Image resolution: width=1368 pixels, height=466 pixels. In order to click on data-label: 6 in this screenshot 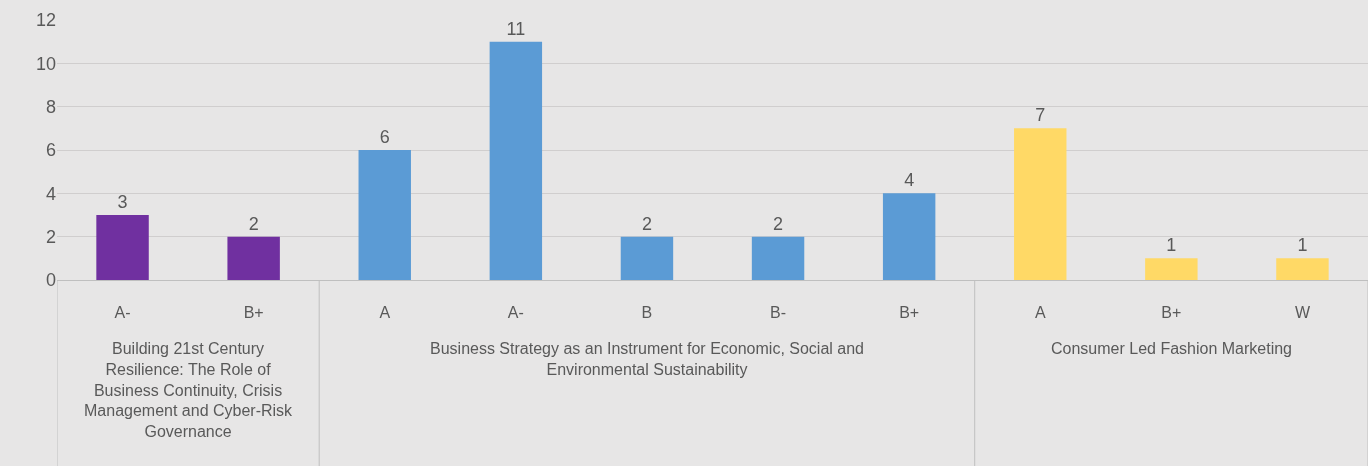, I will do `click(384, 137)`.